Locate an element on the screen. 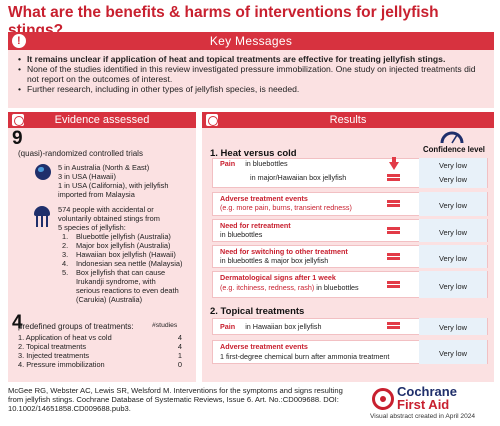  group-studies: 1 is located at coordinates (179, 355).